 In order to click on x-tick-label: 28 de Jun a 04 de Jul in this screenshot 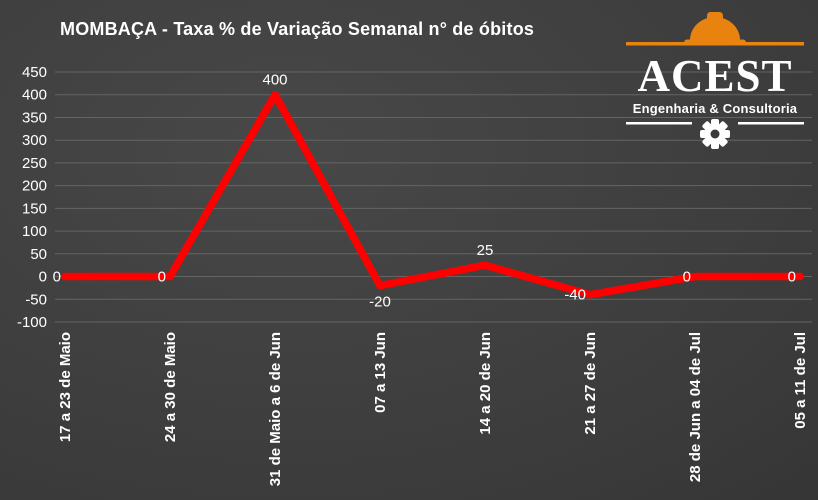, I will do `click(695, 407)`.